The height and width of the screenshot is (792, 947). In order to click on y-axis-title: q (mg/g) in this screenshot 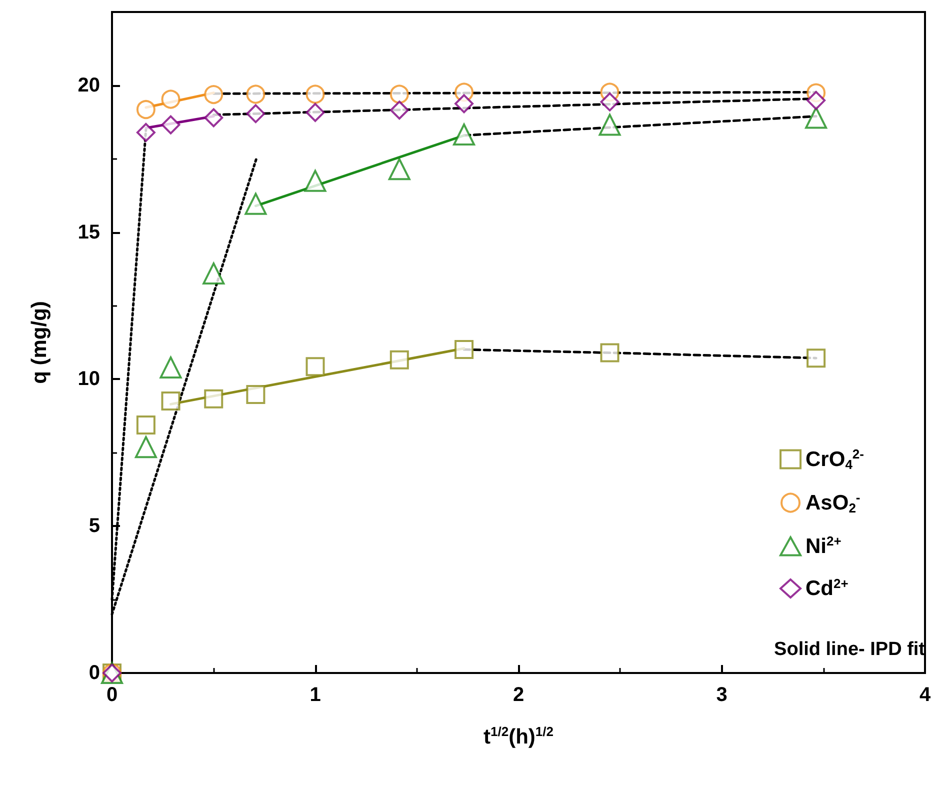, I will do `click(39, 342)`.